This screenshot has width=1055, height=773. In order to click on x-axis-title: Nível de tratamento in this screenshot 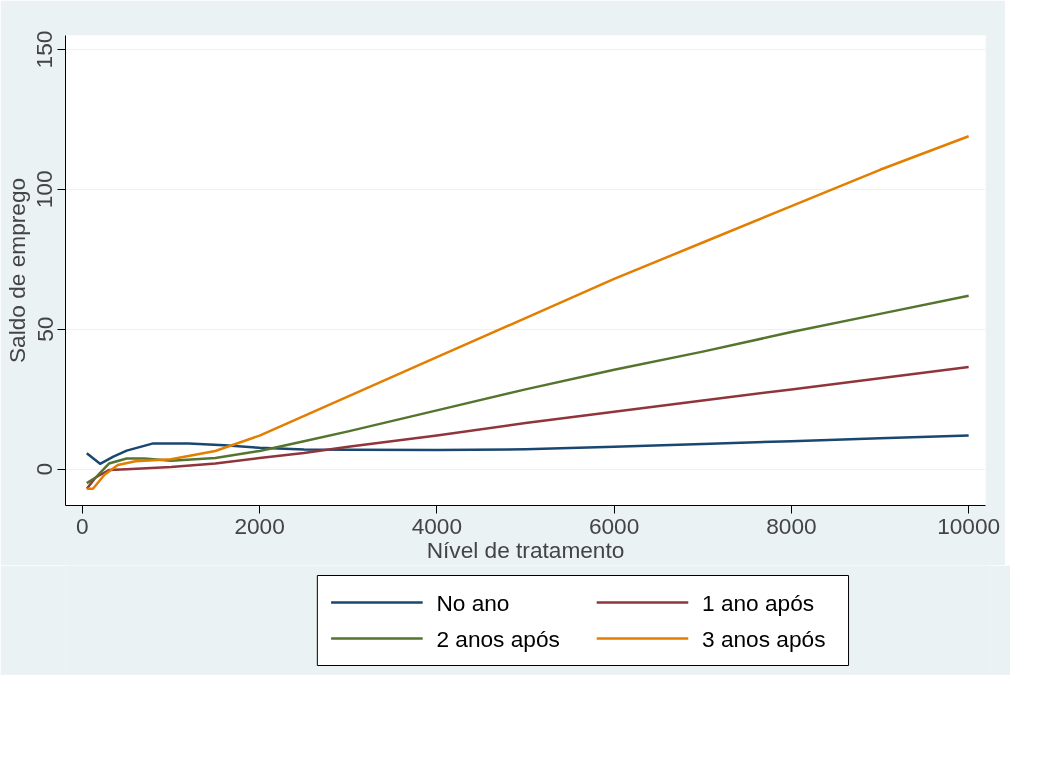, I will do `click(525, 549)`.